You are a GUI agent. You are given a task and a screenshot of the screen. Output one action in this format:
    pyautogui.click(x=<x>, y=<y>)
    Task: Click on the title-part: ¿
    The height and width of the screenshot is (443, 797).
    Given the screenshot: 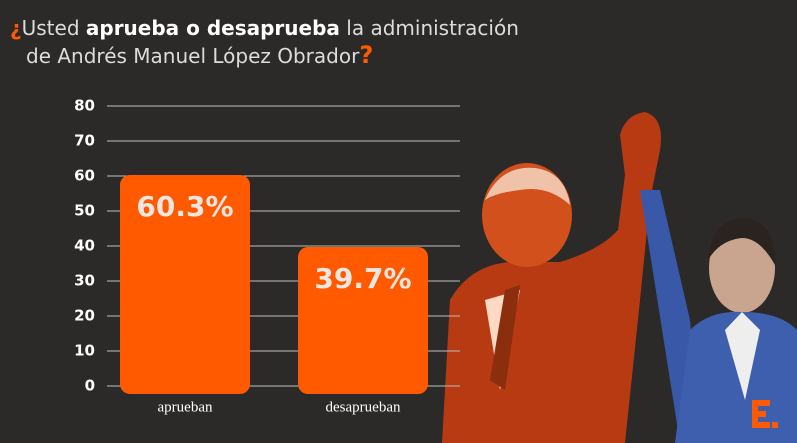 What is the action you would take?
    pyautogui.click(x=16, y=28)
    